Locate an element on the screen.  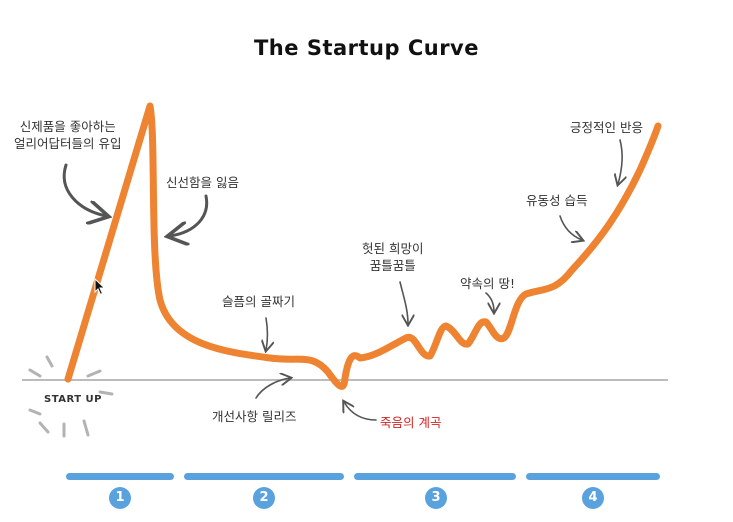
arrow-false-hope is located at coordinates (404, 303).